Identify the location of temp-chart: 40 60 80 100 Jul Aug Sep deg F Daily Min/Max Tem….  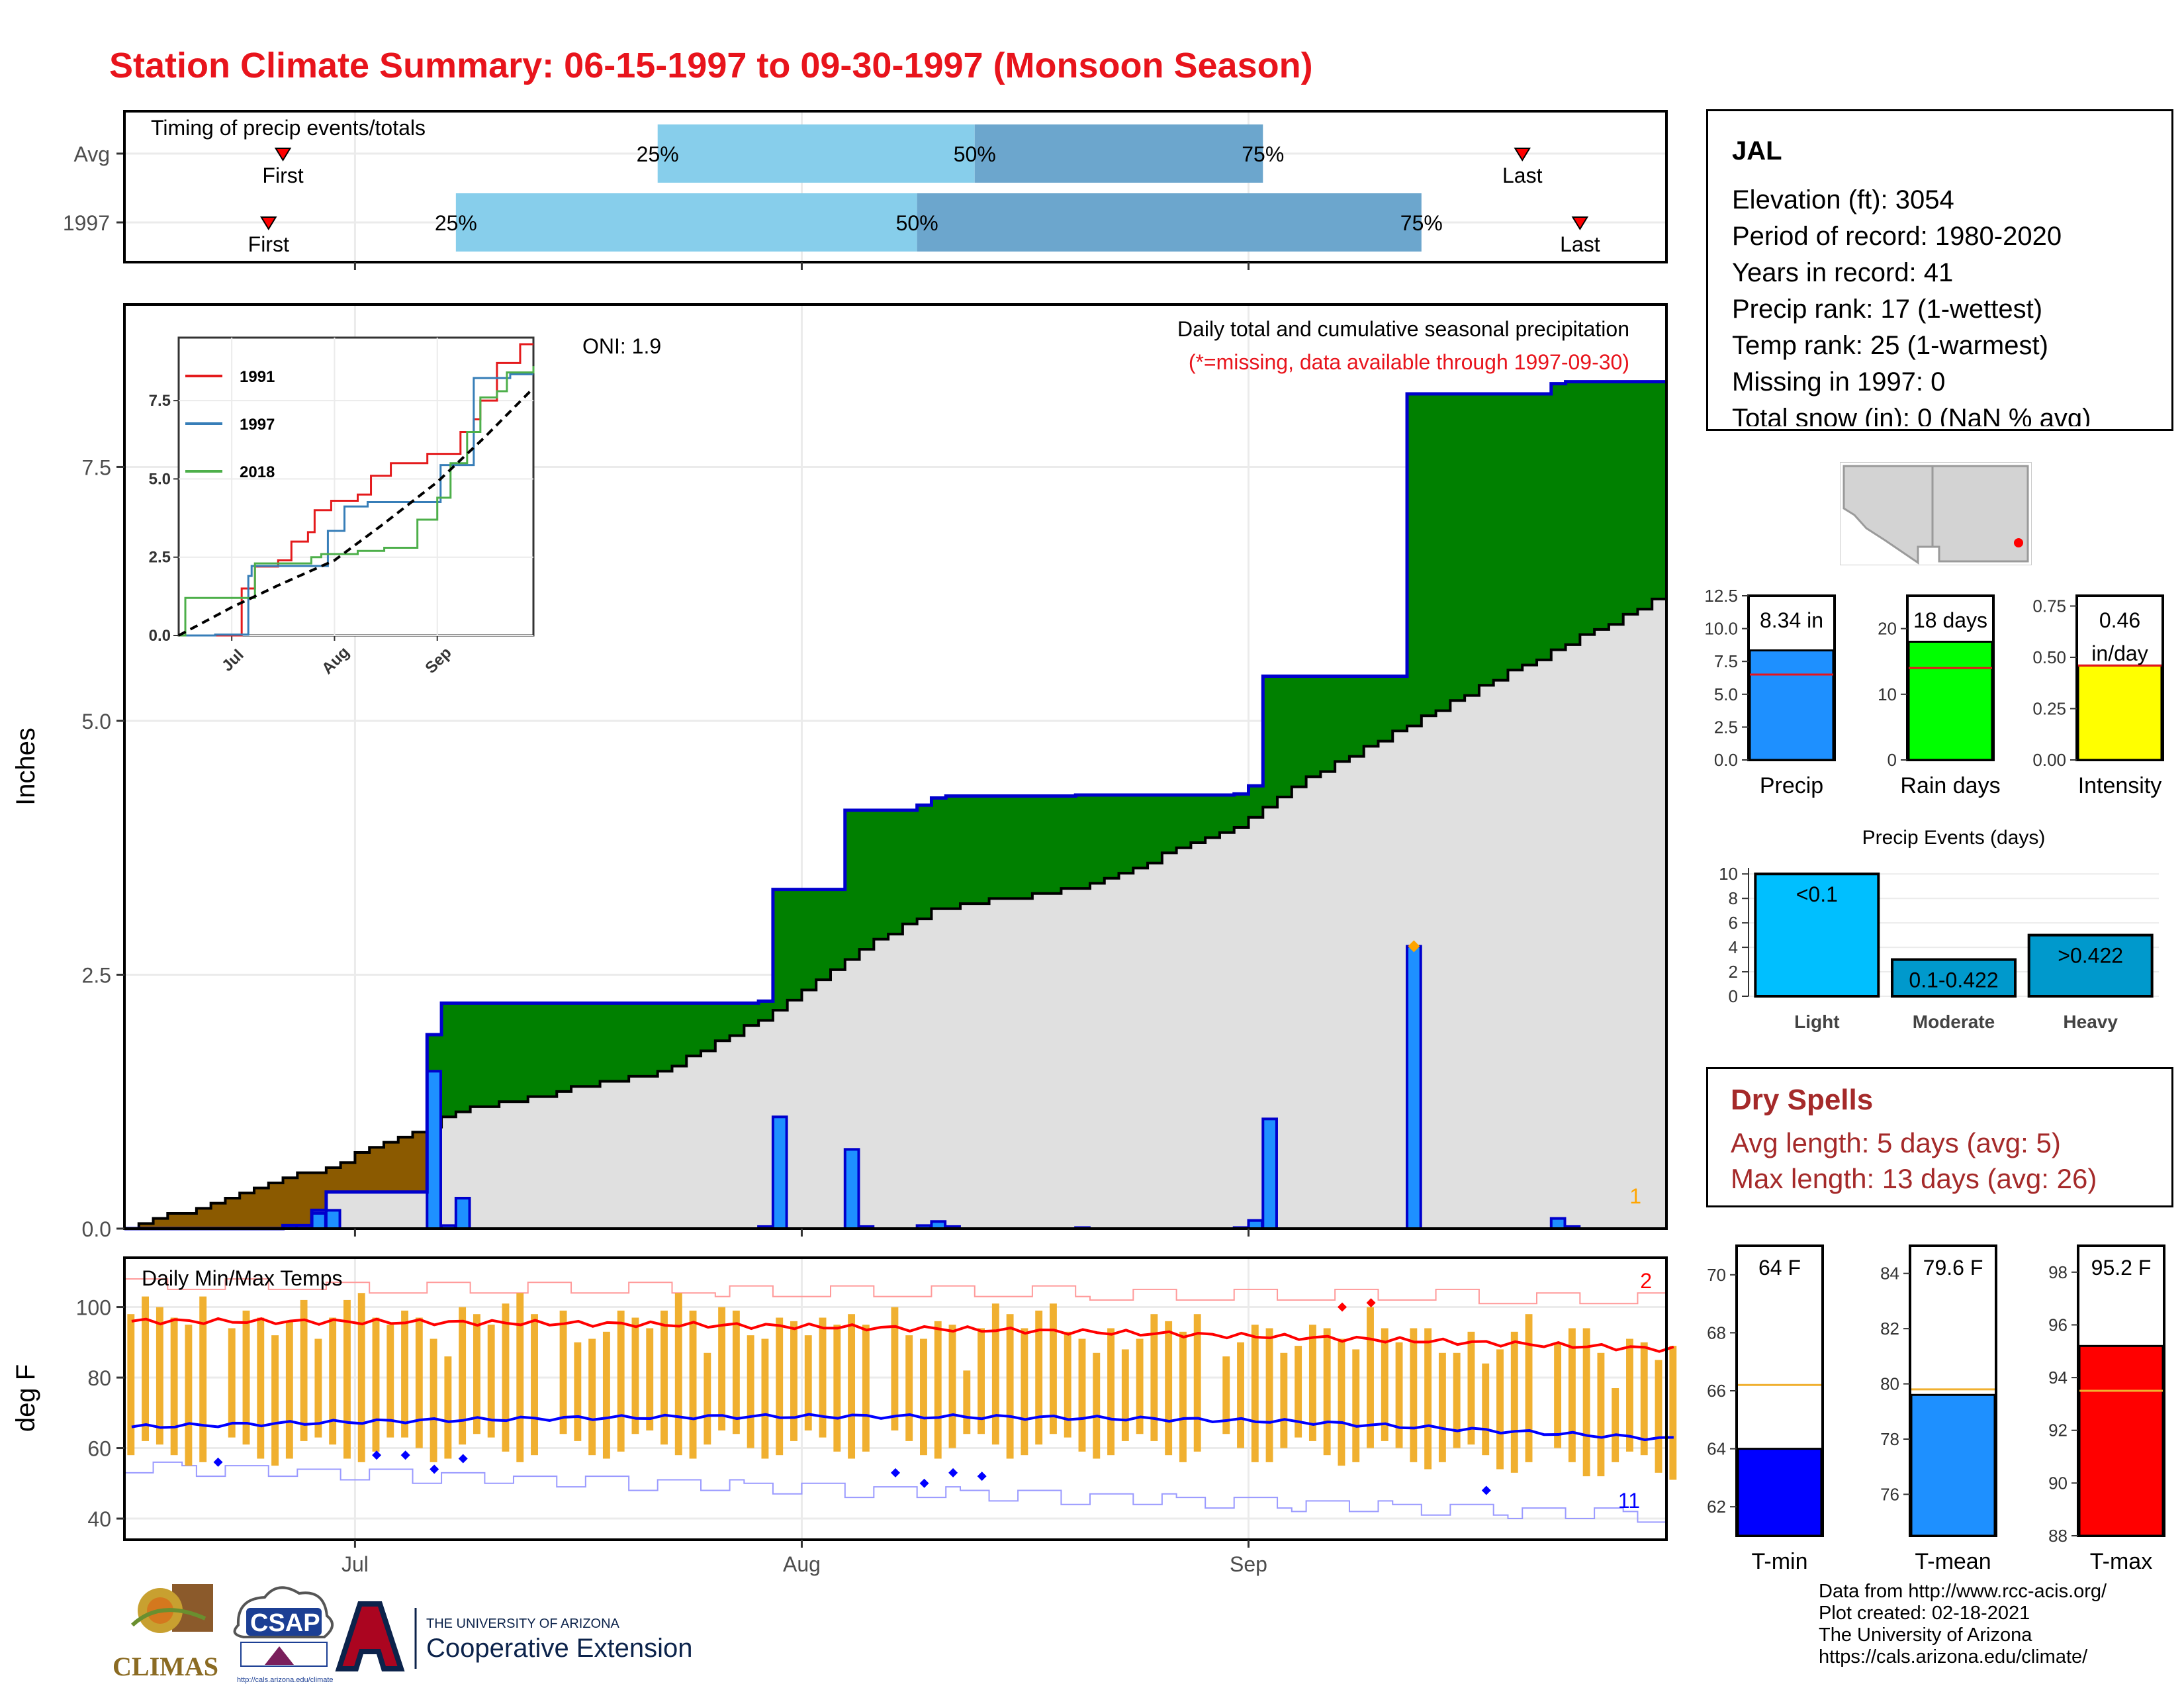
(844, 1416).